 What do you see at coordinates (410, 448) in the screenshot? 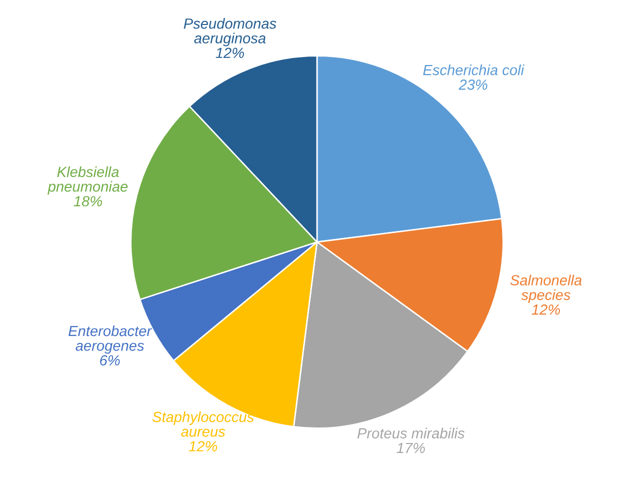
I see `data-label: 17%` at bounding box center [410, 448].